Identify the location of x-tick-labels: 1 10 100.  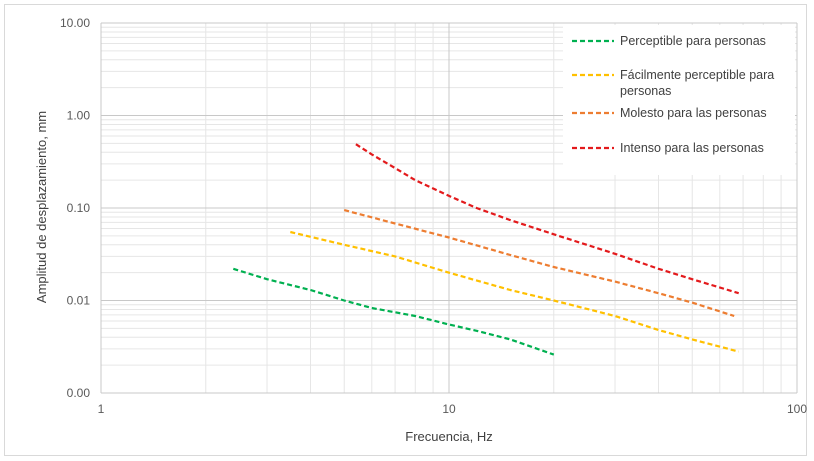
(453, 409).